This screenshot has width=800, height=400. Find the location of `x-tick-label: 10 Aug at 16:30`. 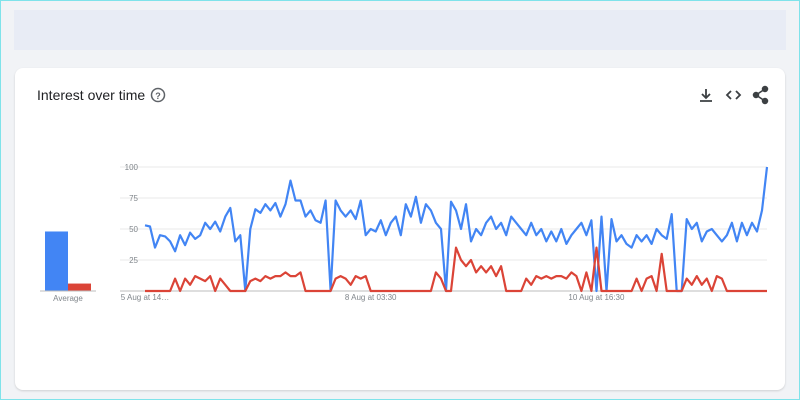

x-tick-label: 10 Aug at 16:30 is located at coordinates (596, 297).